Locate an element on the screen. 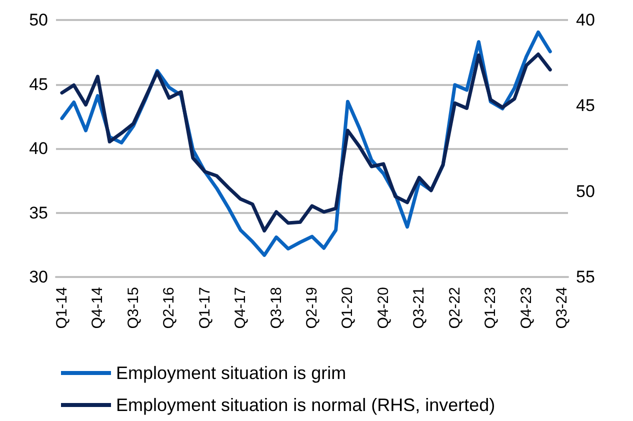  y2-tick-label: 45 is located at coordinates (585, 106).